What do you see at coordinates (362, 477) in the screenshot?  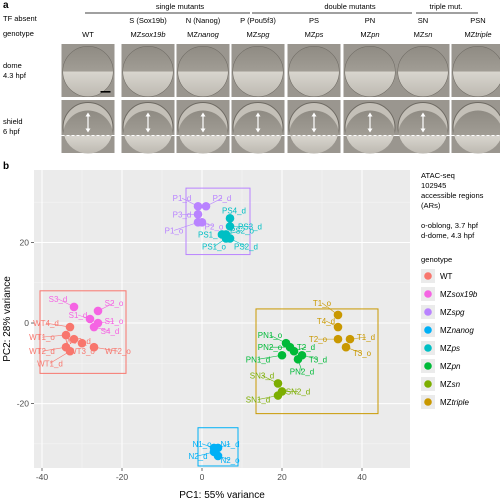 I see `x-tick-label: 40` at bounding box center [362, 477].